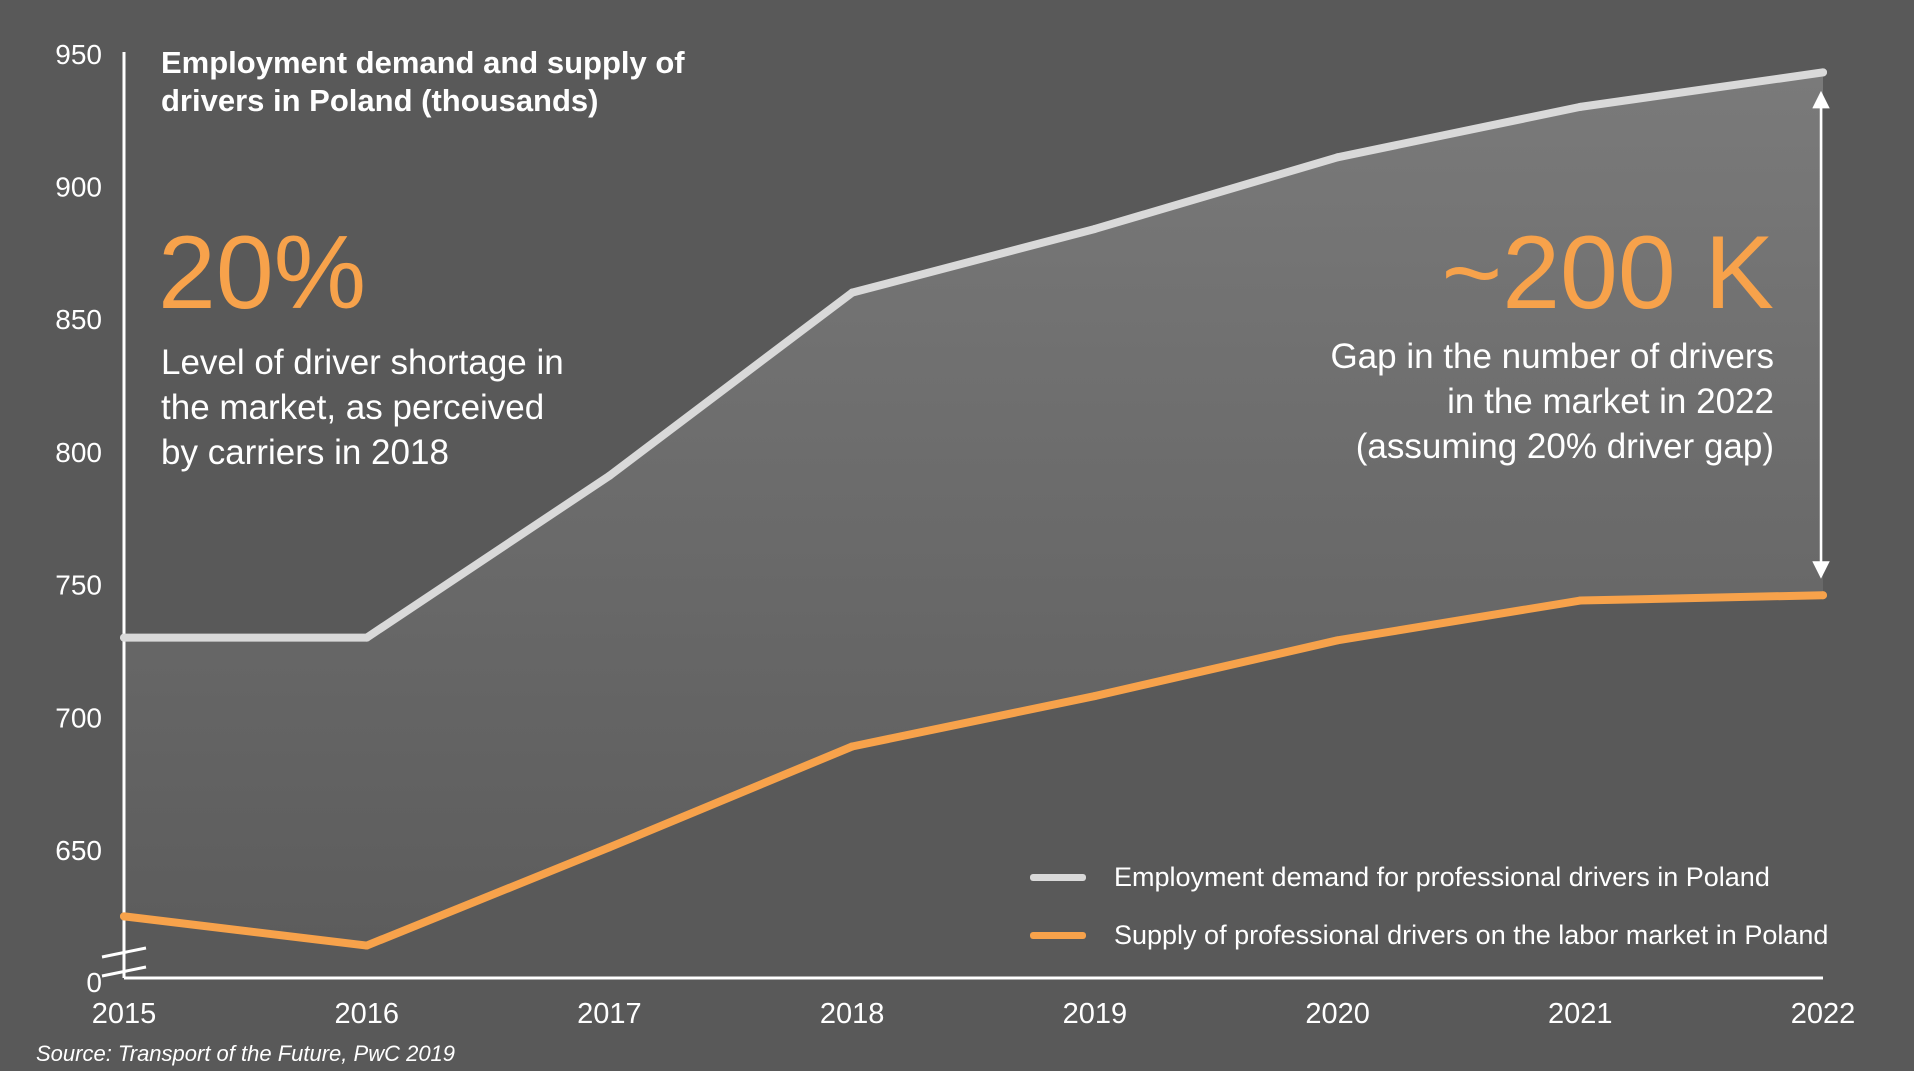 This screenshot has height=1071, width=1914. What do you see at coordinates (1580, 1014) in the screenshot?
I see `x-tick-label: 2021` at bounding box center [1580, 1014].